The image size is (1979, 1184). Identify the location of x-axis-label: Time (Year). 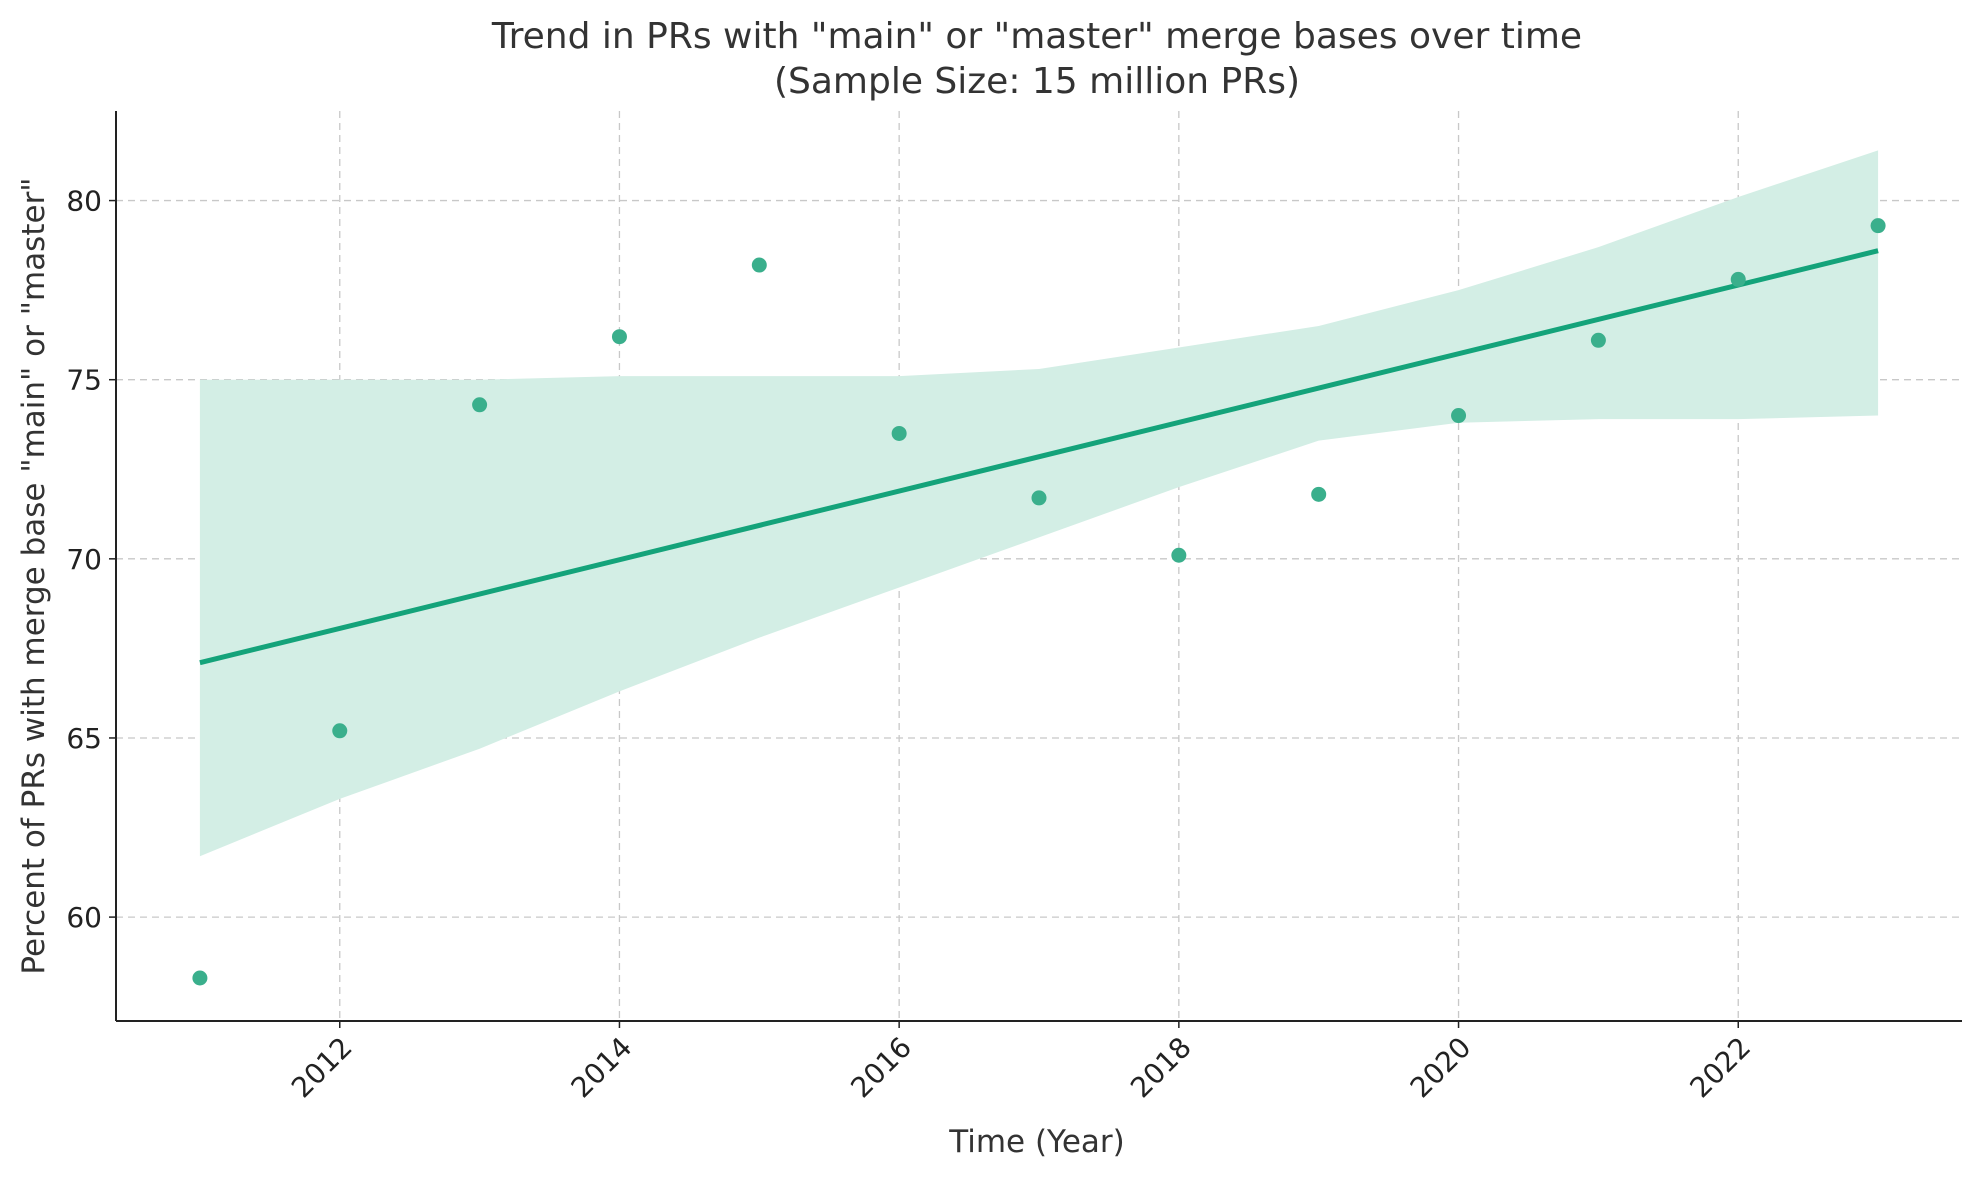
(1036, 1142).